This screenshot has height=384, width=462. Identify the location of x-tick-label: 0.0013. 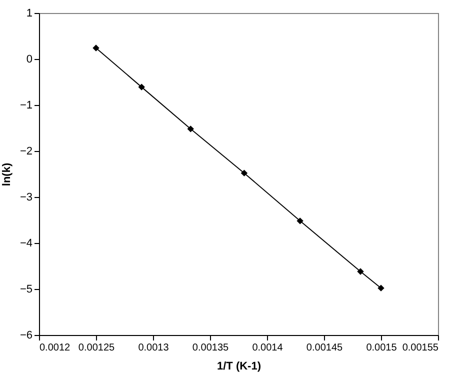
(154, 348).